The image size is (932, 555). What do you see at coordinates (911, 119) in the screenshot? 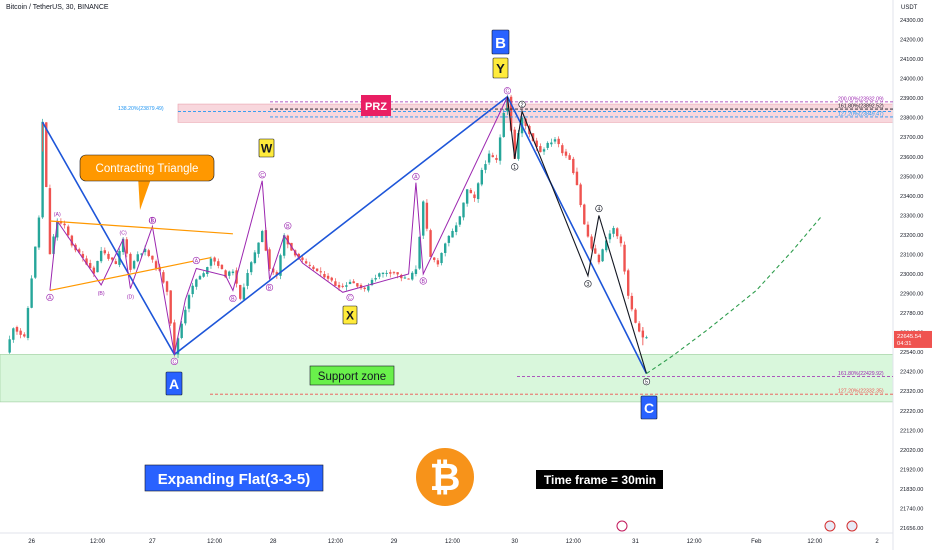
I see `y-tick-label: 23800.00` at bounding box center [911, 119].